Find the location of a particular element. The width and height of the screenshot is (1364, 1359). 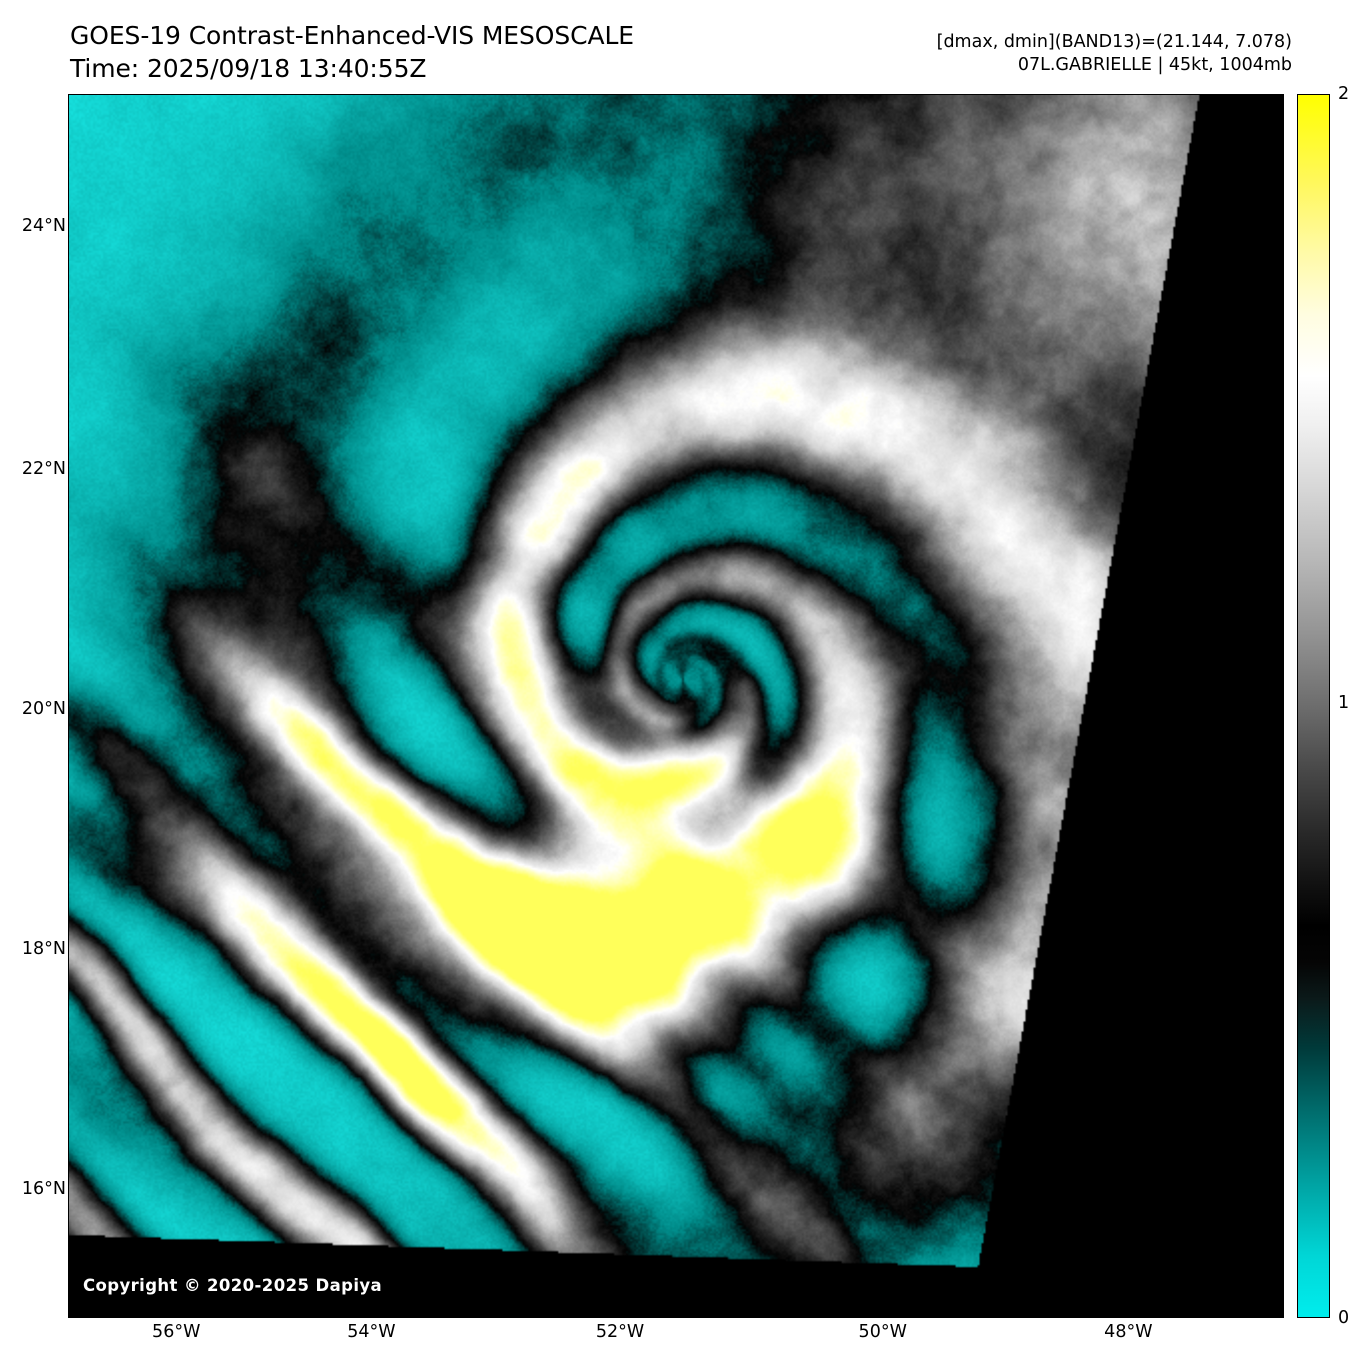

x-tick-label-50: 50°W is located at coordinates (882, 1332).